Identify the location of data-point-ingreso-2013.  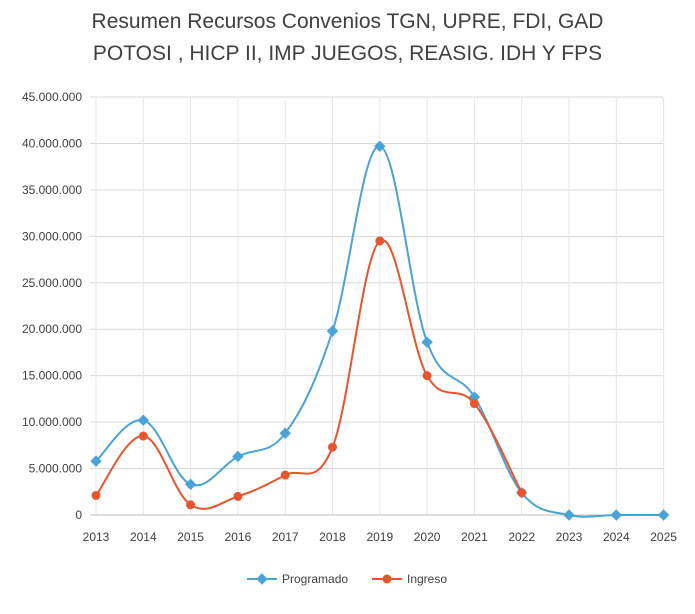
(96, 495).